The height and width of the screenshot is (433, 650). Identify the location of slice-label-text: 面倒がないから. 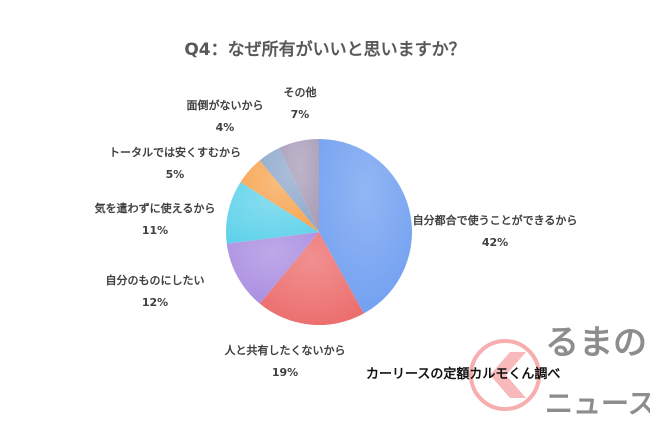
(225, 105).